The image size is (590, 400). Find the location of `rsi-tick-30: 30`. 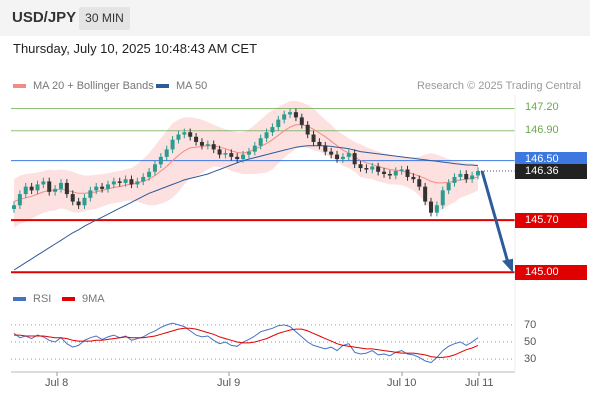

rsi-tick-30: 30 is located at coordinates (530, 359).